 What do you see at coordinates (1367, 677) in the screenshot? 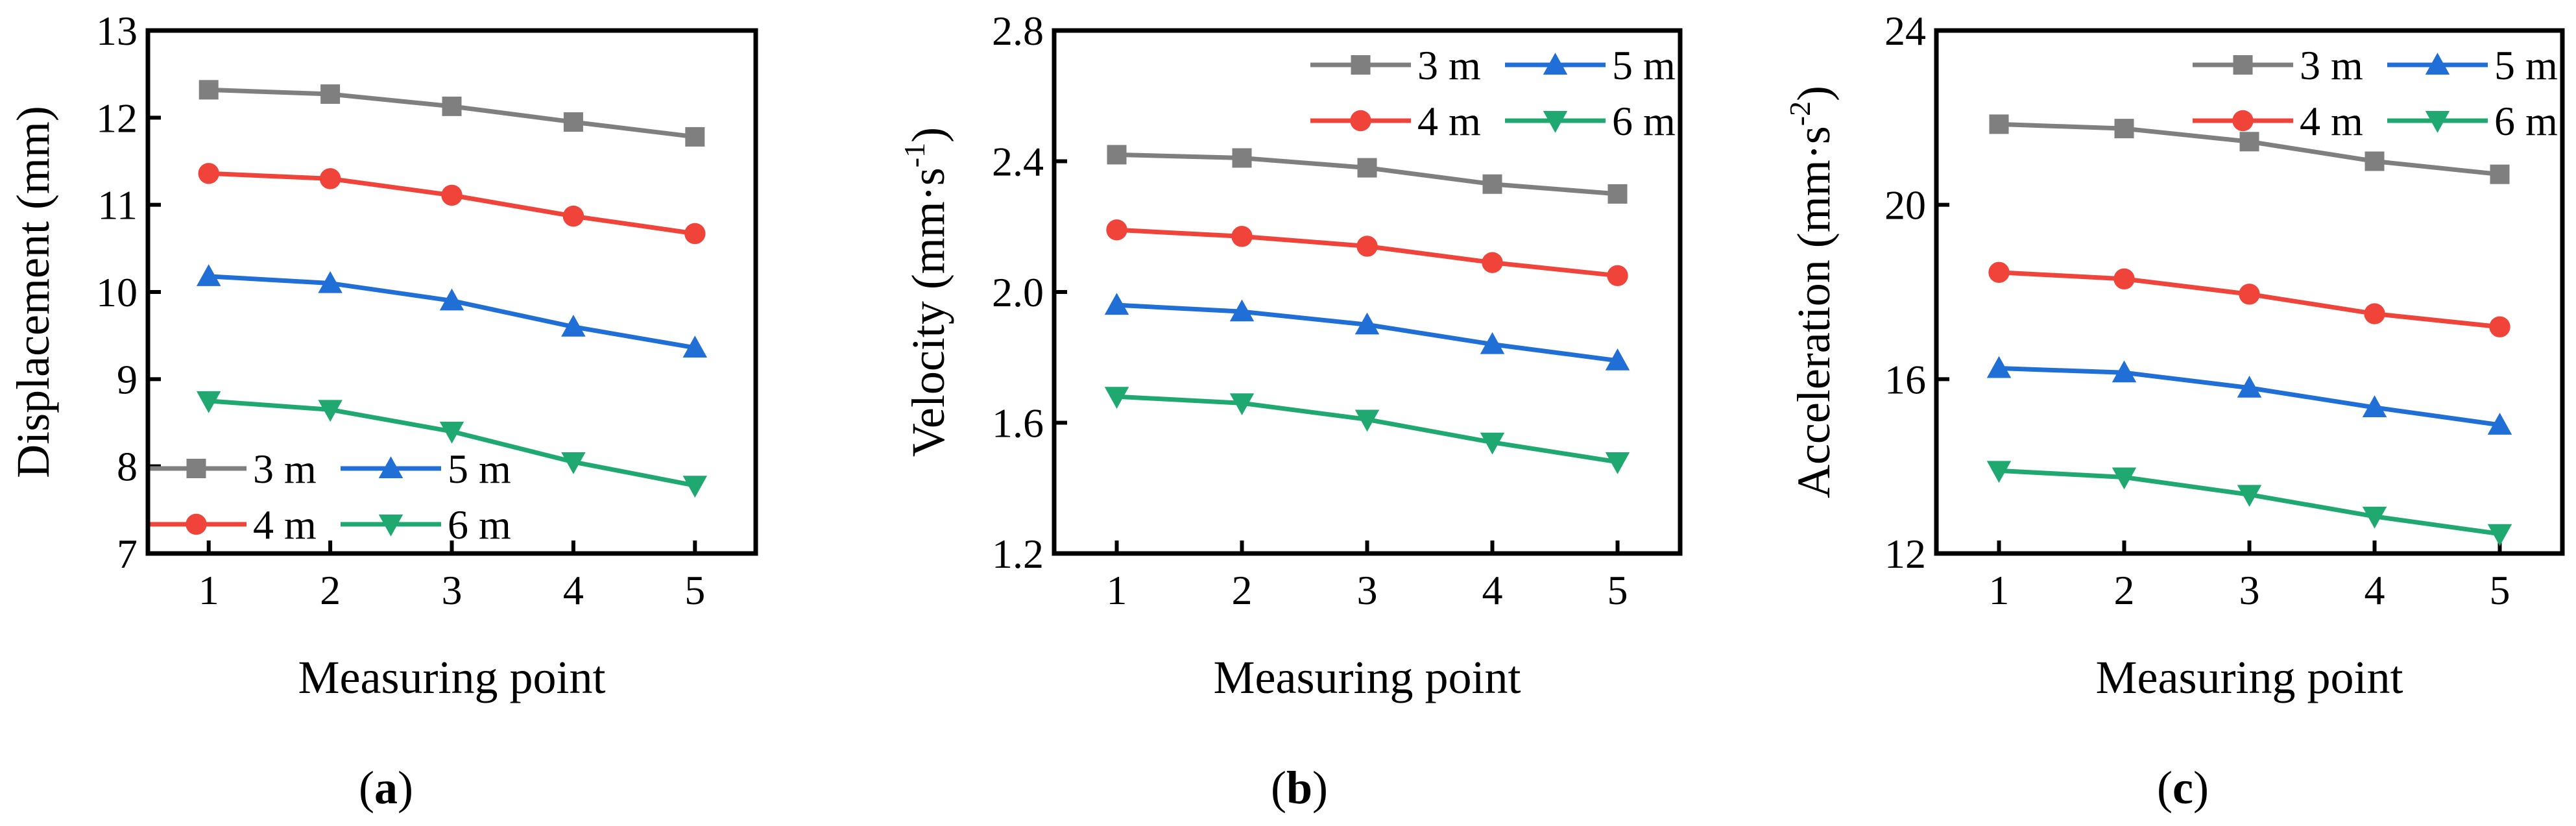
I see `x-axis-label: Measuring point` at bounding box center [1367, 677].